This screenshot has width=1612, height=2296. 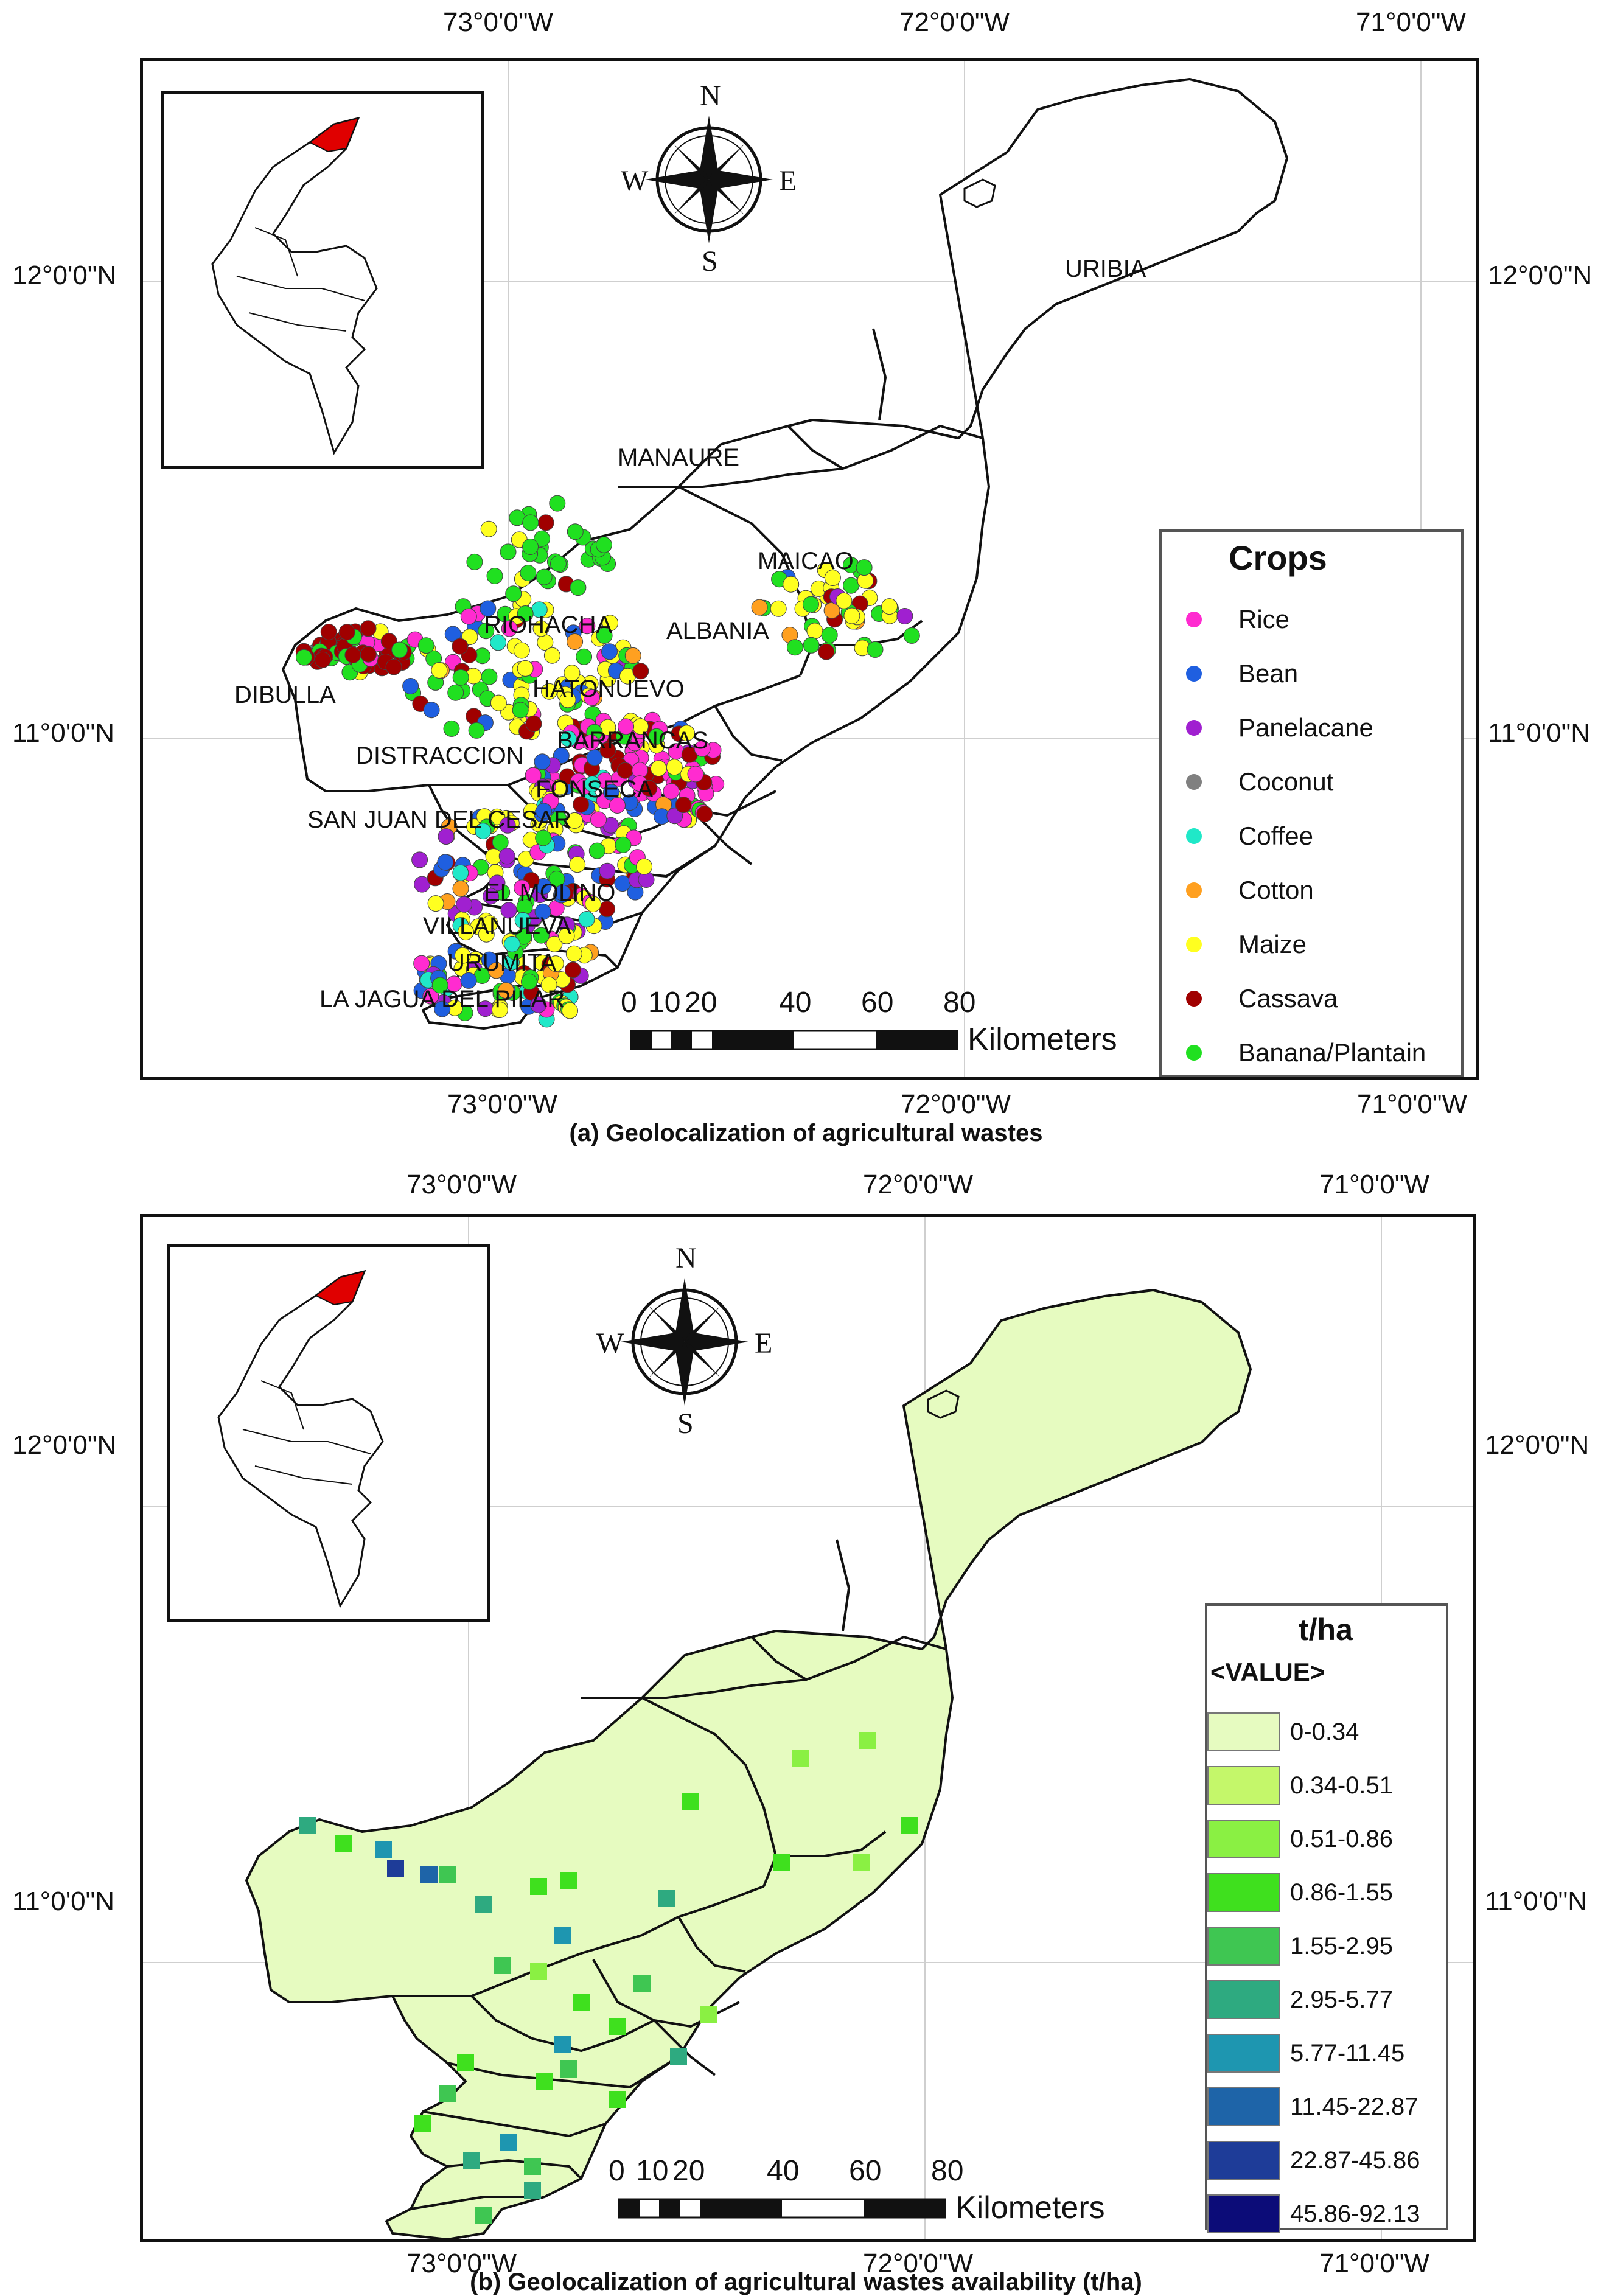 I want to click on legend-item-label: Banana/Plantain, so click(x=1332, y=1052).